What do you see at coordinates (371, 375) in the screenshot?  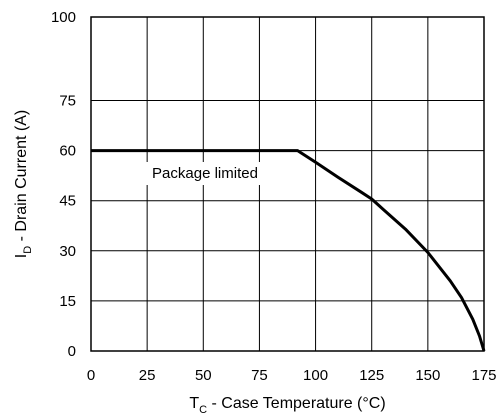 I see `x-tick-label: 125` at bounding box center [371, 375].